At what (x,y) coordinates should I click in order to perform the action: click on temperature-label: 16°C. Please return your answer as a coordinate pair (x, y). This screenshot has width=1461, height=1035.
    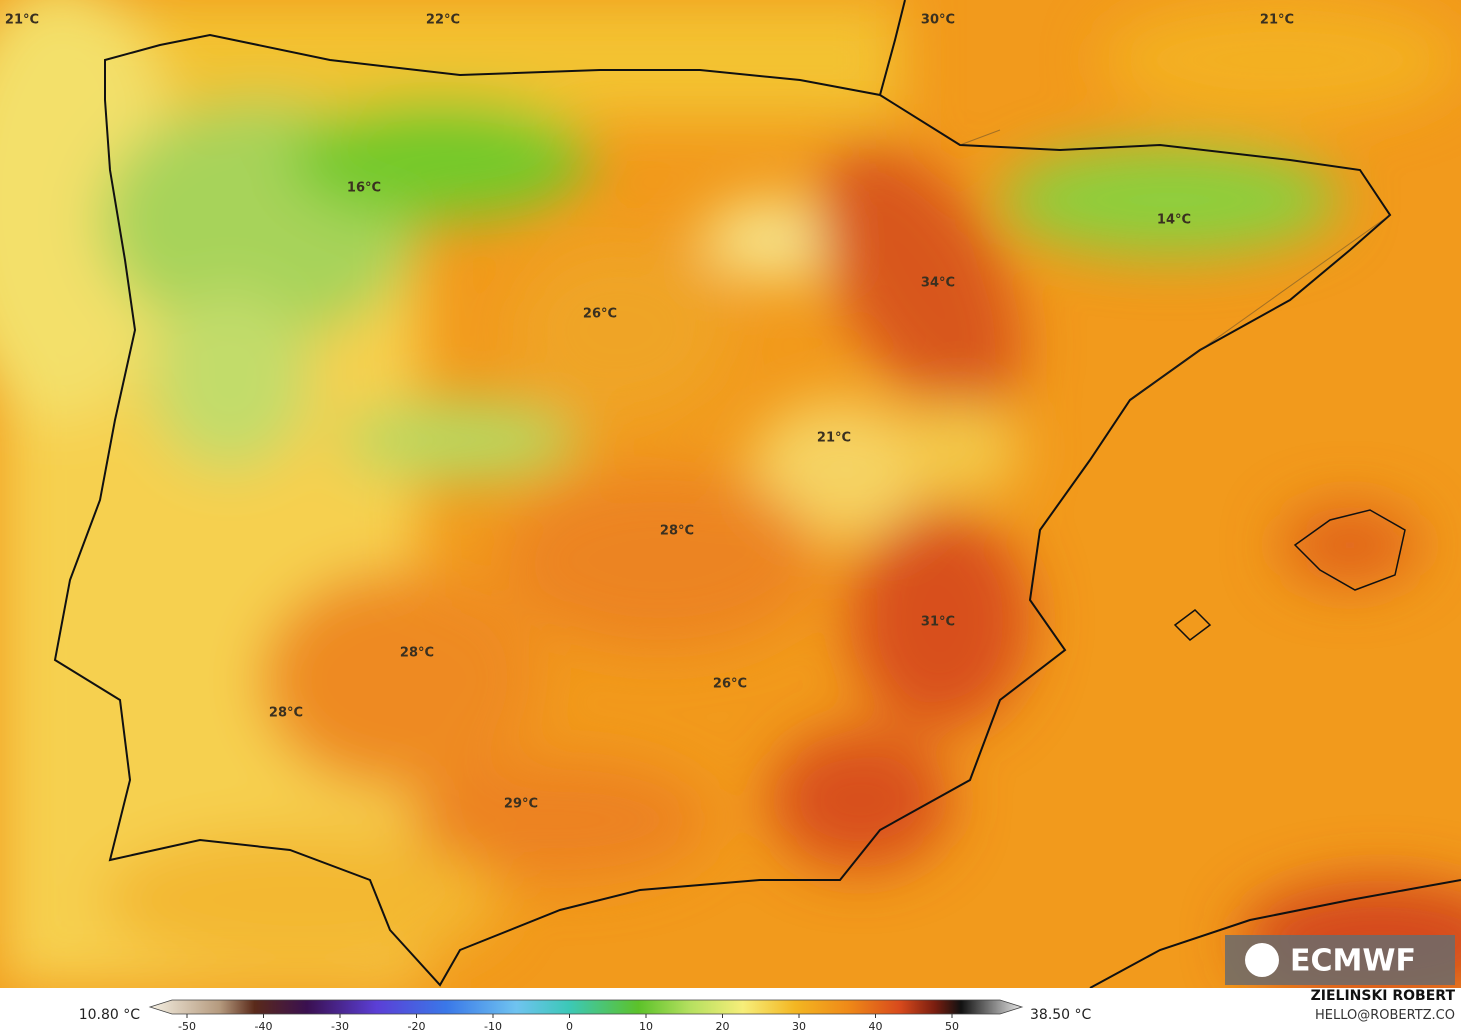
    Looking at the image, I should click on (364, 188).